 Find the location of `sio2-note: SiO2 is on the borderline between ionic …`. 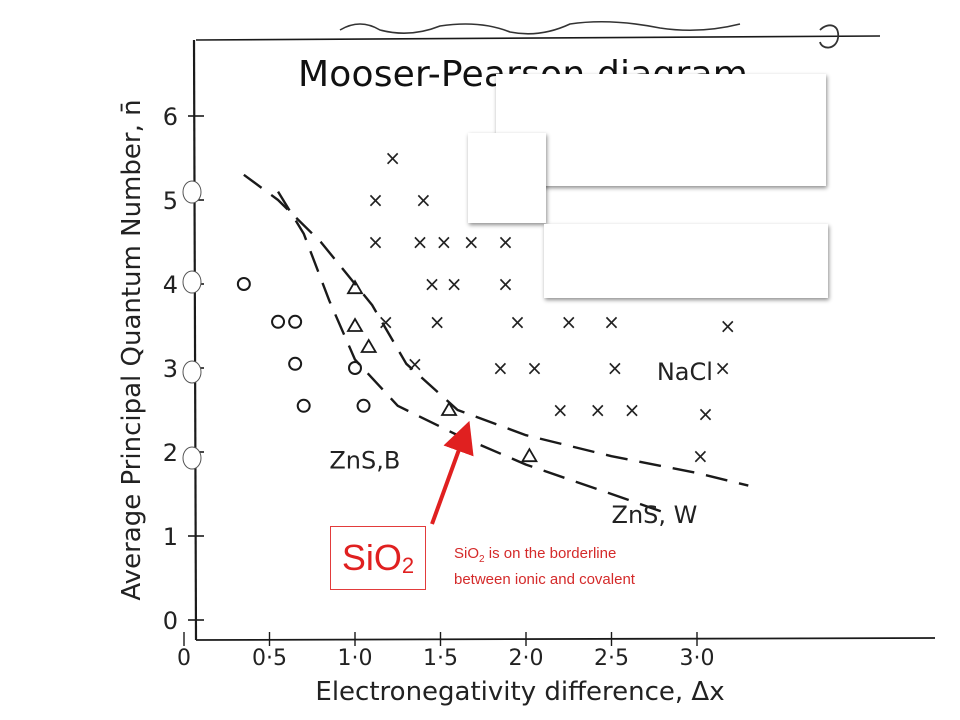

sio2-note: SiO2 is on the borderline between ionic … is located at coordinates (604, 567).